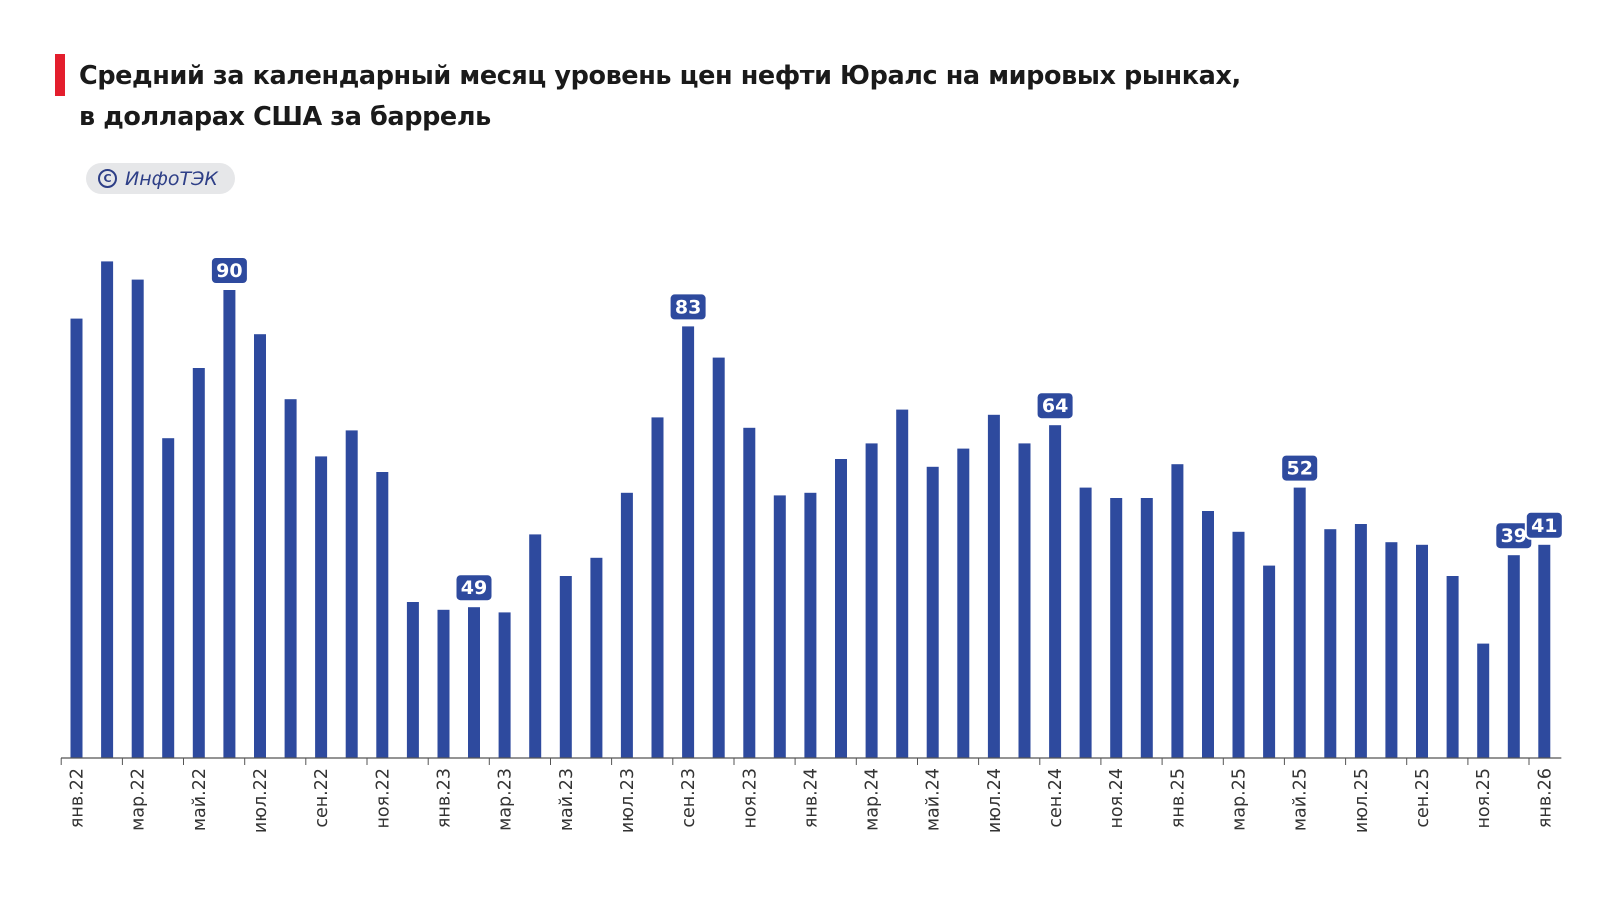  I want to click on x-tick-label: янв.22, so click(78, 798).